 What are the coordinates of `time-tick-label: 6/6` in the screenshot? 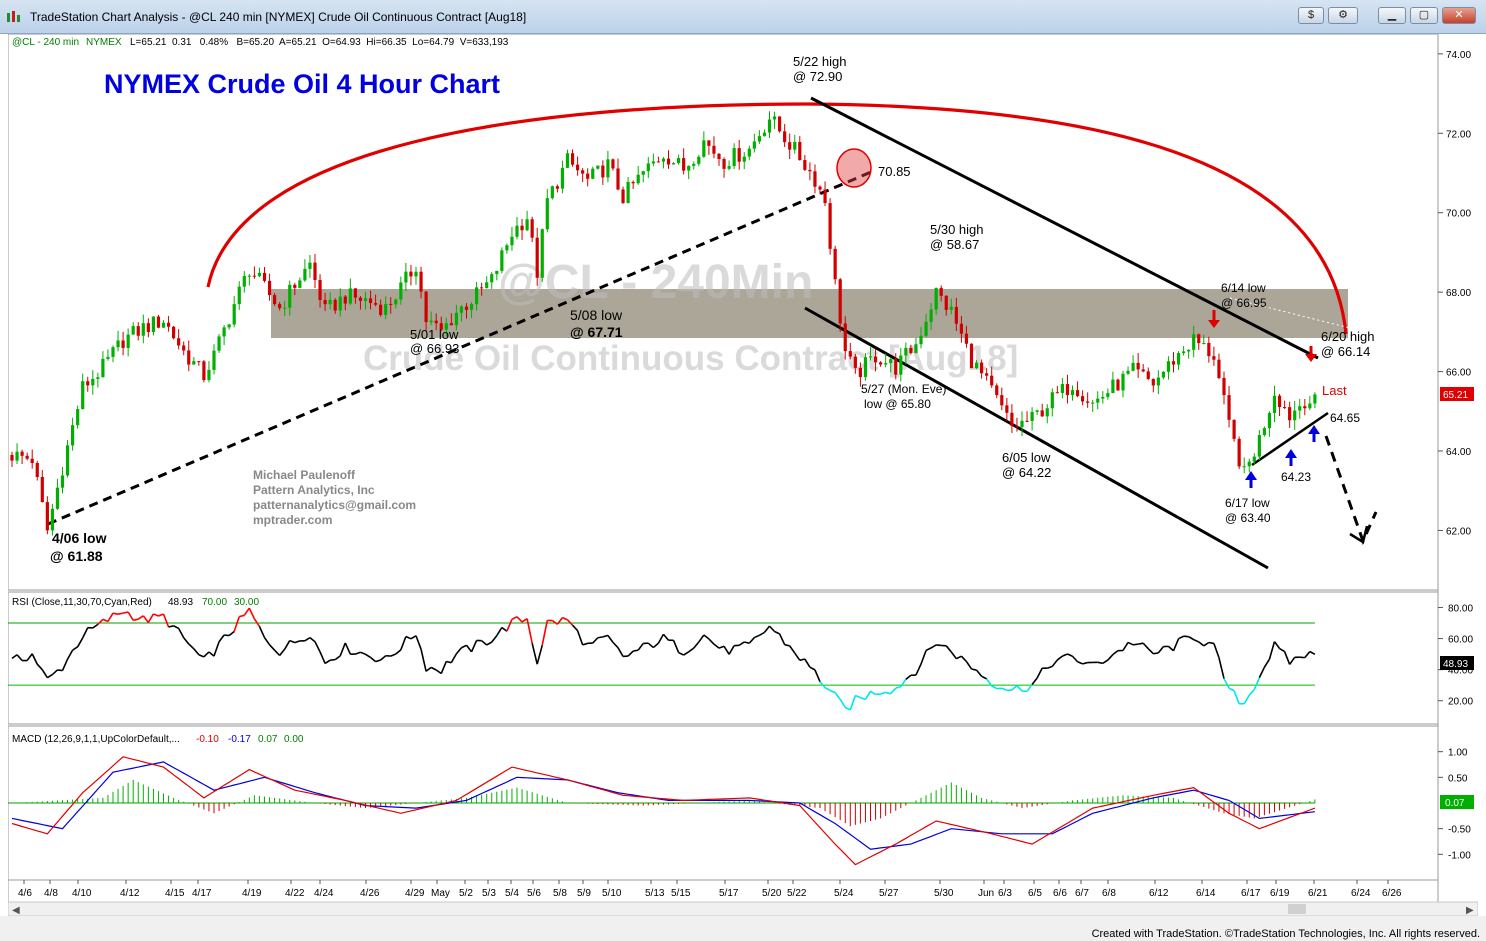 It's located at (1060, 893).